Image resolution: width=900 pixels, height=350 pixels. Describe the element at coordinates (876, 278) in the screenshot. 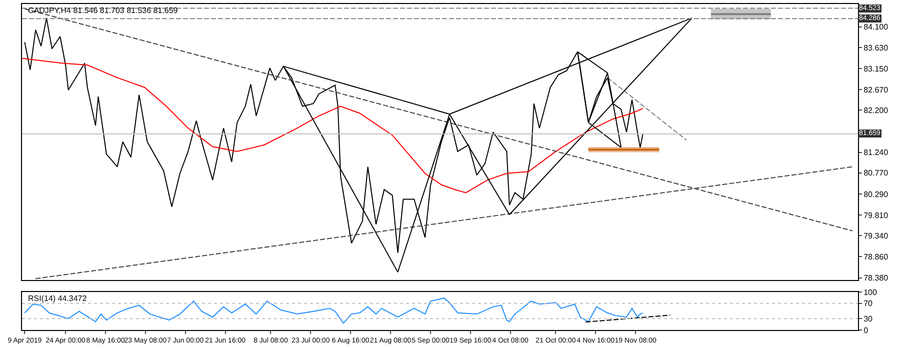

I see `y-tick-label: 78.380` at that location.